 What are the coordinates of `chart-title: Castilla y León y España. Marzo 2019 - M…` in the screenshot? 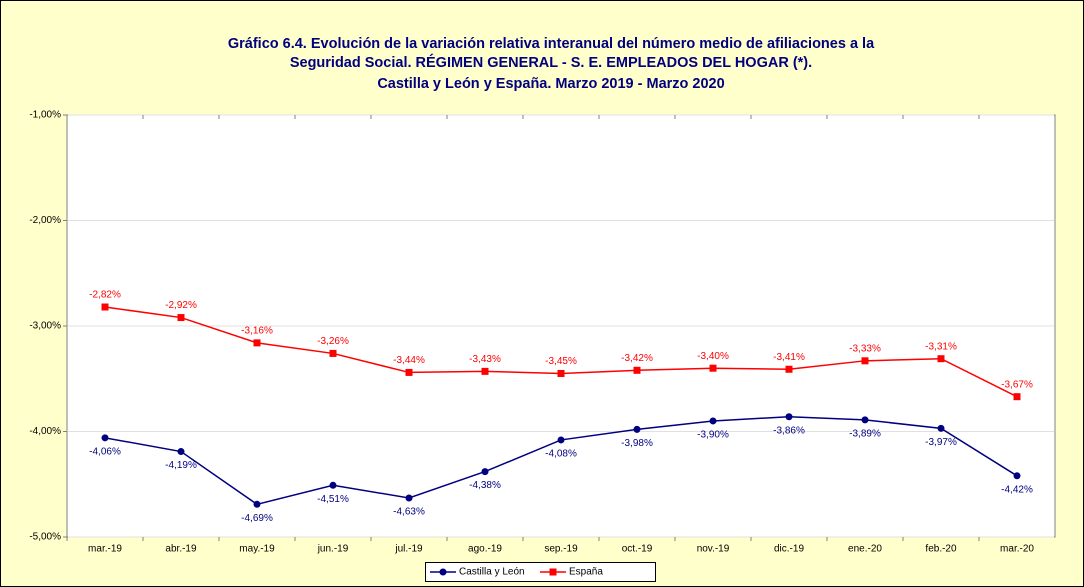 It's located at (550, 84).